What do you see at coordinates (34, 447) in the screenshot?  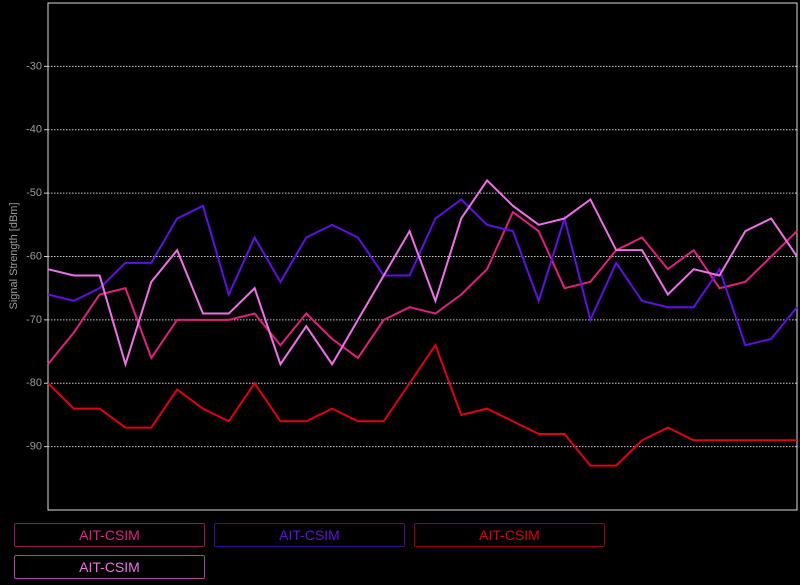 I see `y-tick-label: -90` at bounding box center [34, 447].